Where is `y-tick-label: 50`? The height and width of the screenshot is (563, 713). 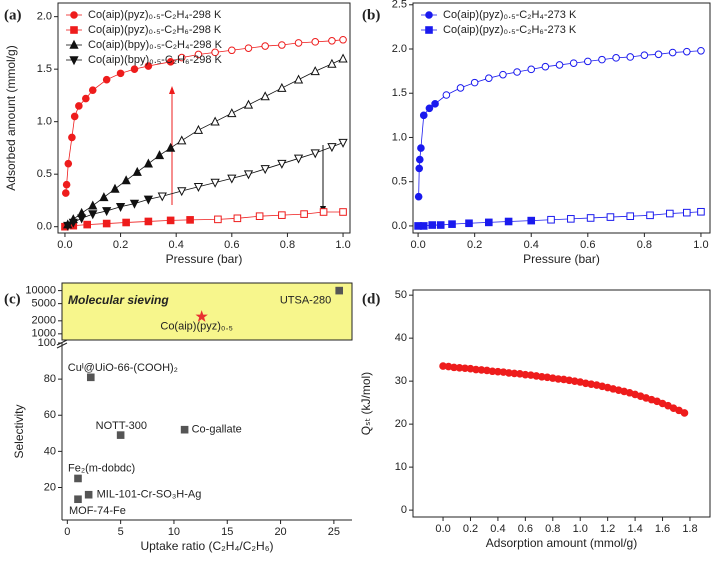
y-tick-label: 50 is located at coordinates (401, 295).